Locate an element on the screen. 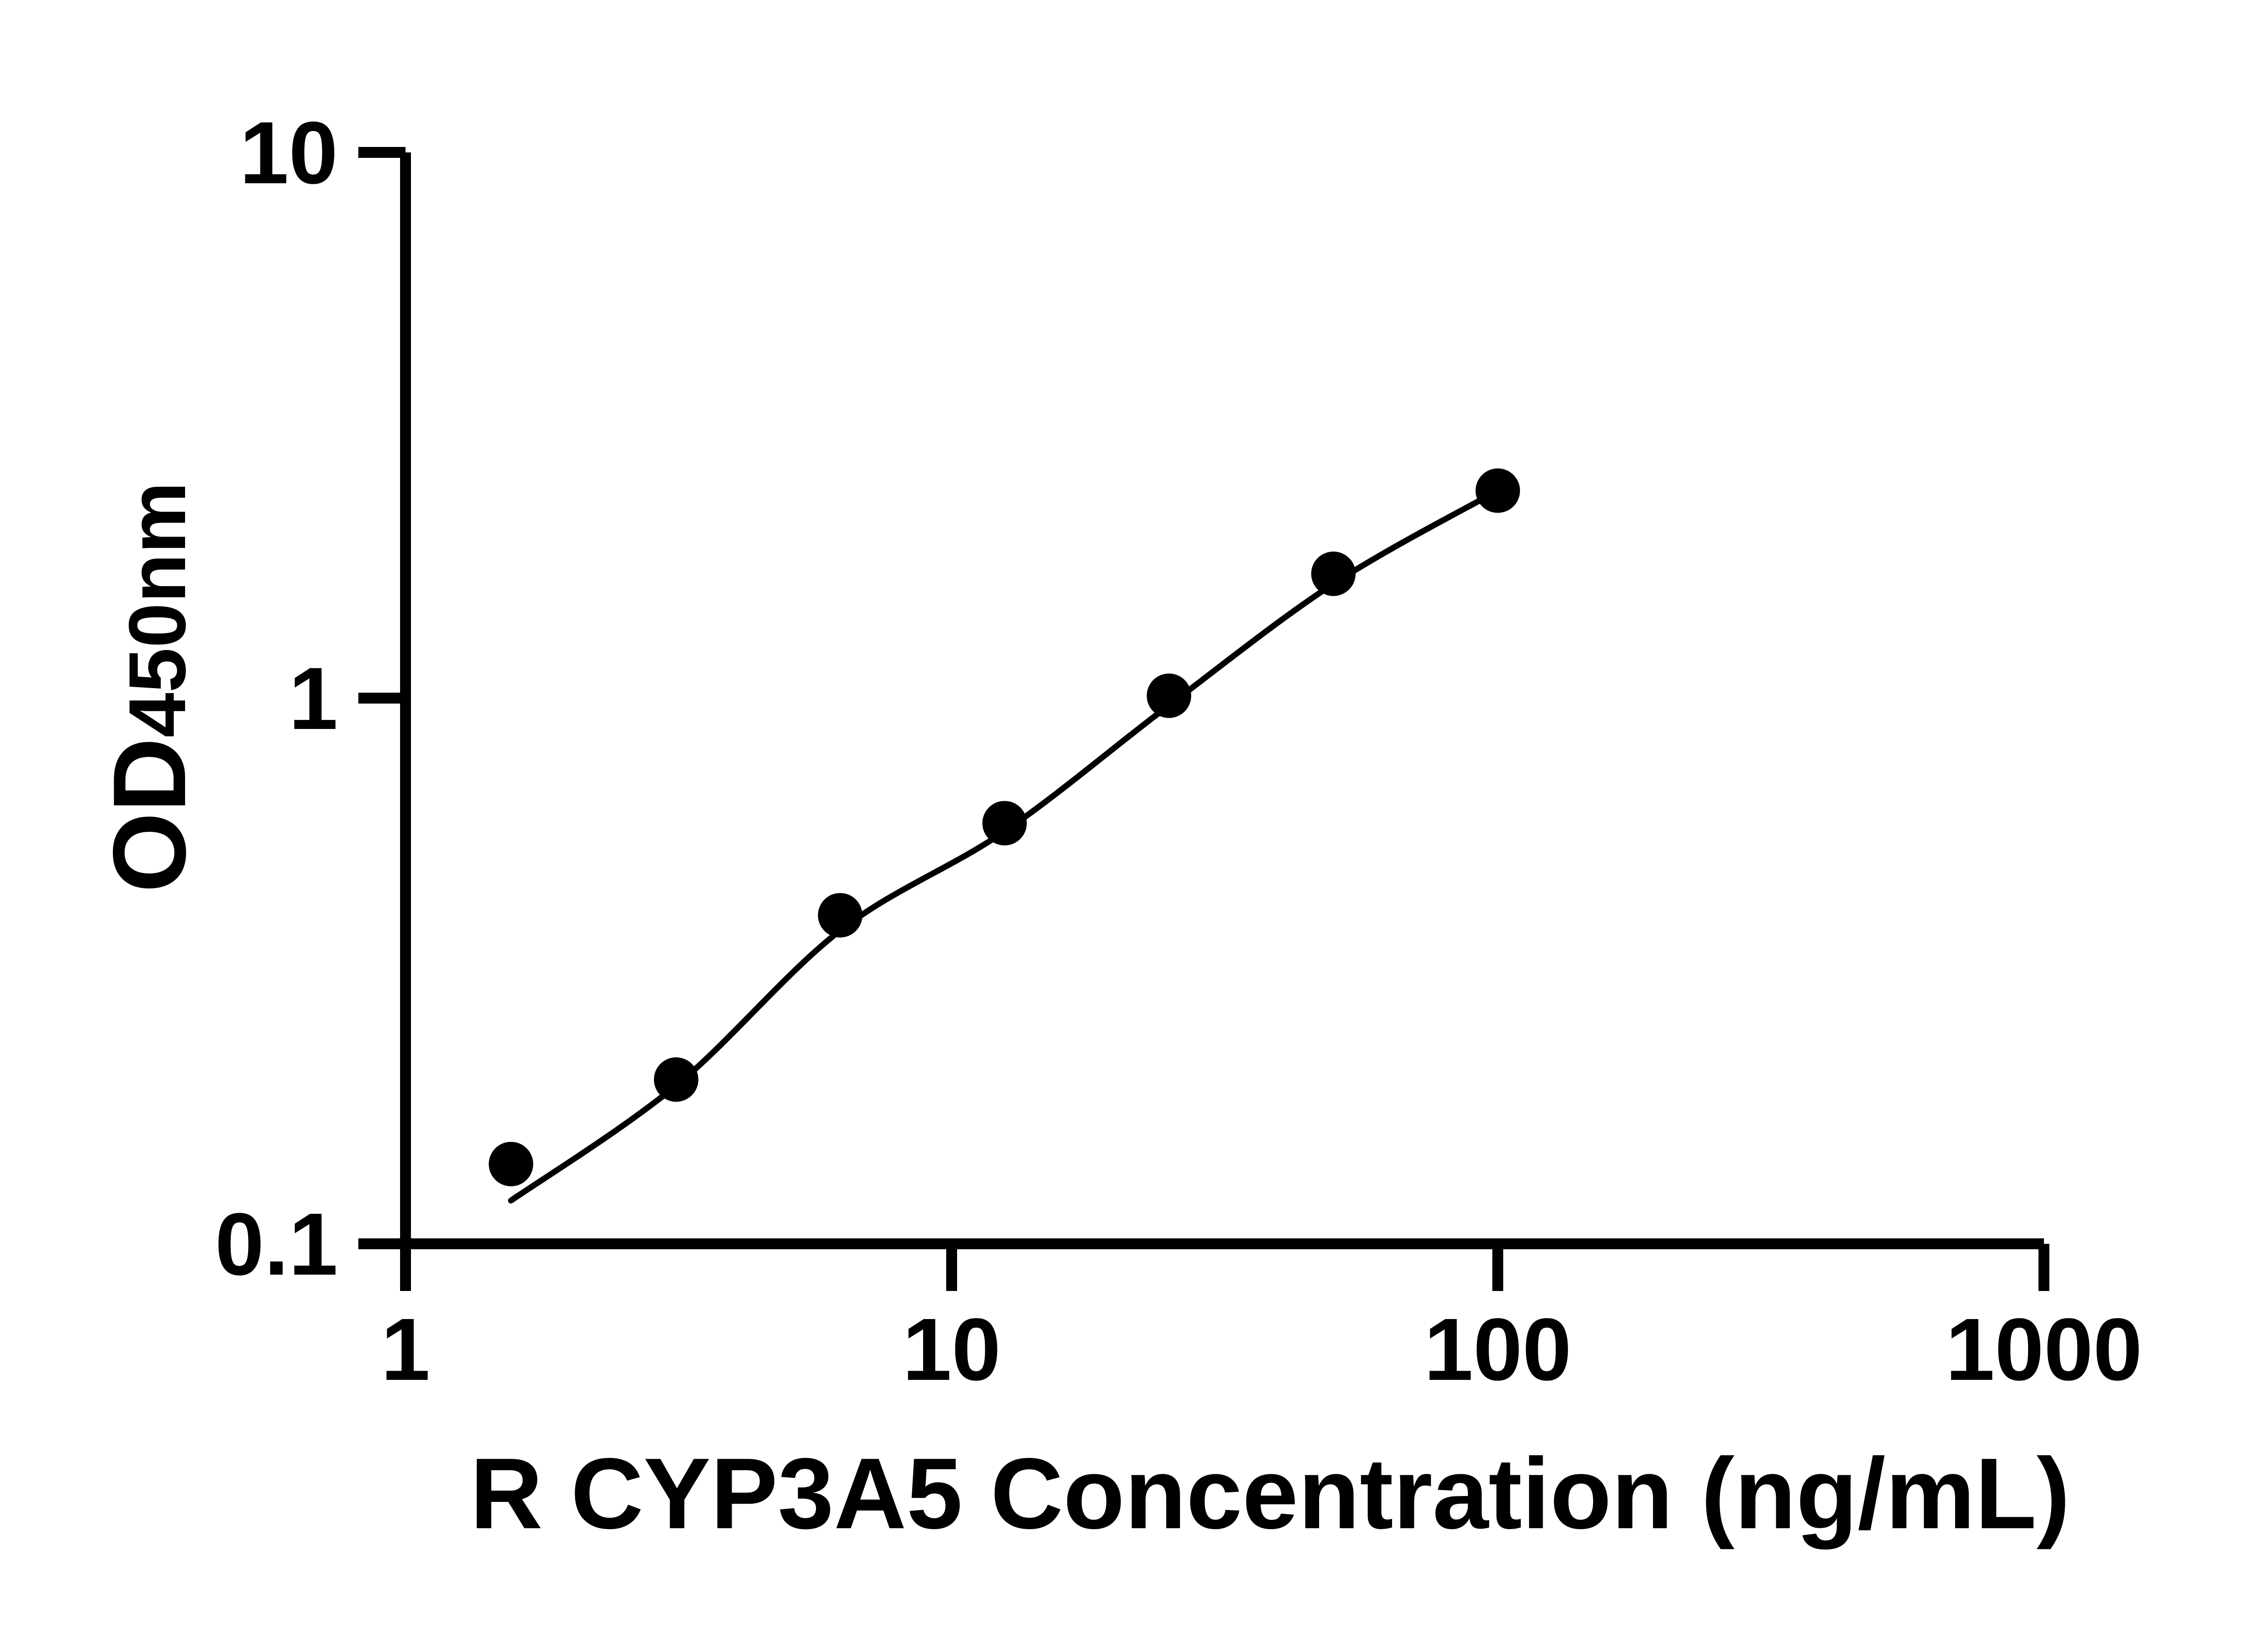  y-axis-title-main: OD is located at coordinates (150, 815).